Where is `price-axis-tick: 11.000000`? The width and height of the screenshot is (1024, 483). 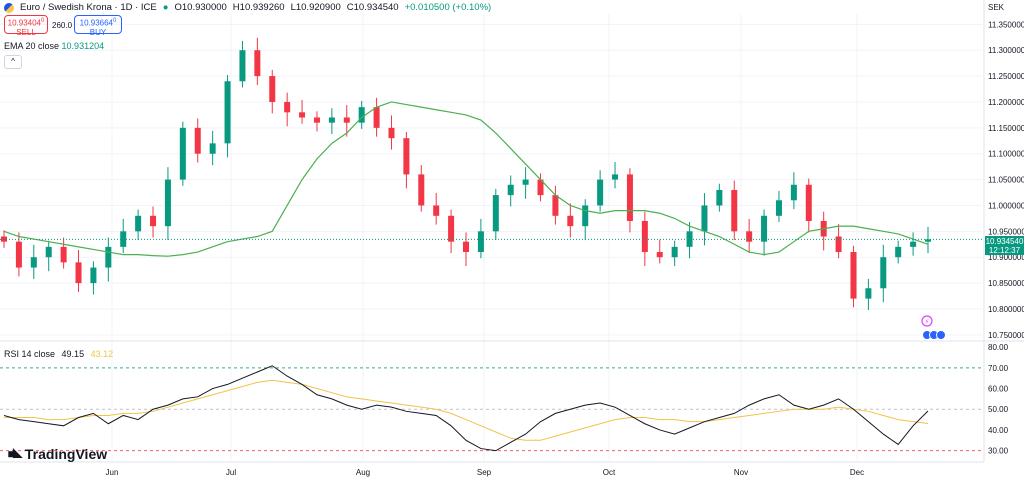 price-axis-tick: 11.000000 is located at coordinates (1006, 205).